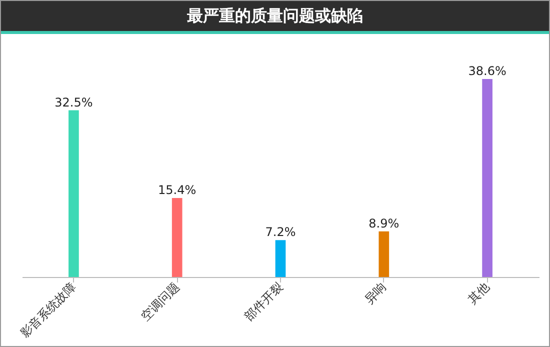  What do you see at coordinates (487, 71) in the screenshot?
I see `data-label: 38.6%` at bounding box center [487, 71].